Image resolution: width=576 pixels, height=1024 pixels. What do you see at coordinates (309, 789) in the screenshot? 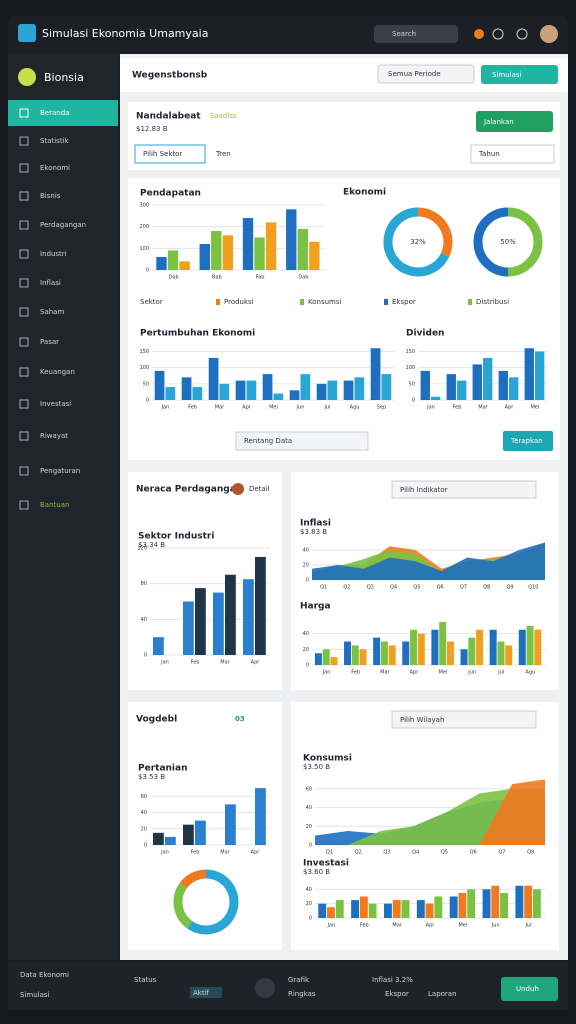
I see `y-tick-label: 60` at bounding box center [309, 789].